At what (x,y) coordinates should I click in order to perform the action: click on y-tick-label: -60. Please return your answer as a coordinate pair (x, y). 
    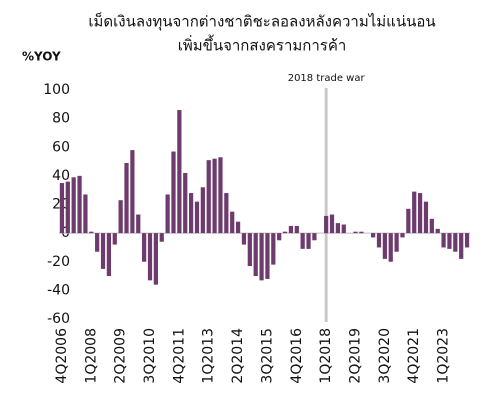
    Looking at the image, I should click on (58, 319).